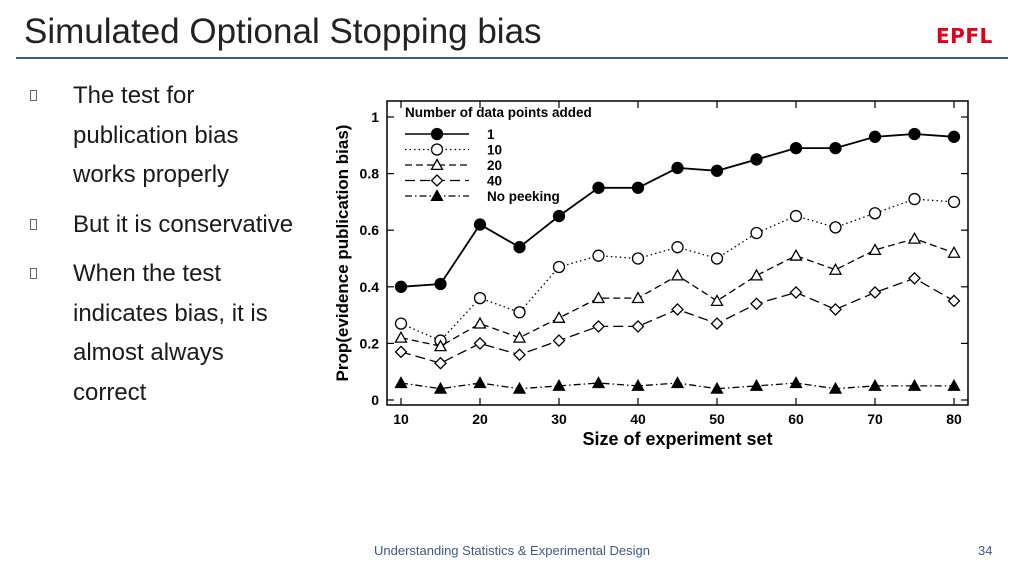  Describe the element at coordinates (283, 31) in the screenshot. I see `slide-title: Simulated Optional Stopping bias` at that location.